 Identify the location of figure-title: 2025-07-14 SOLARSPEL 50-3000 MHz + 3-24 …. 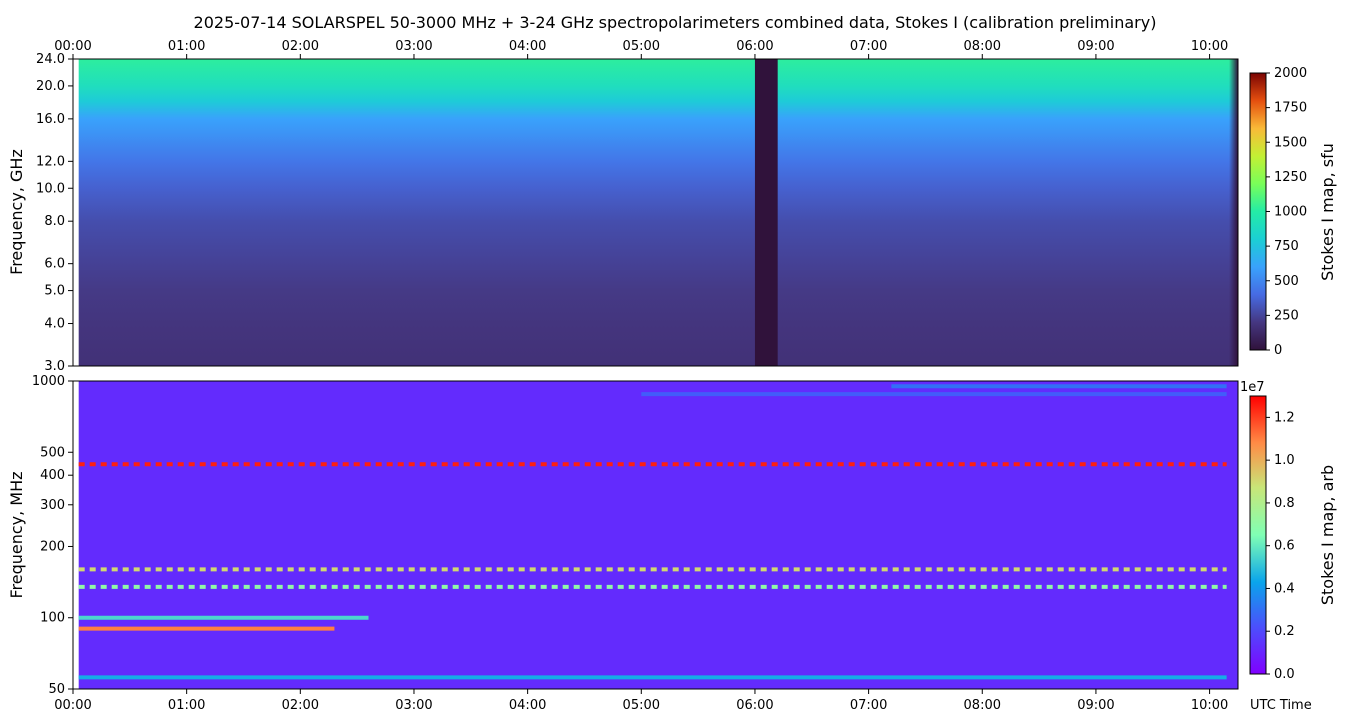
(675, 22).